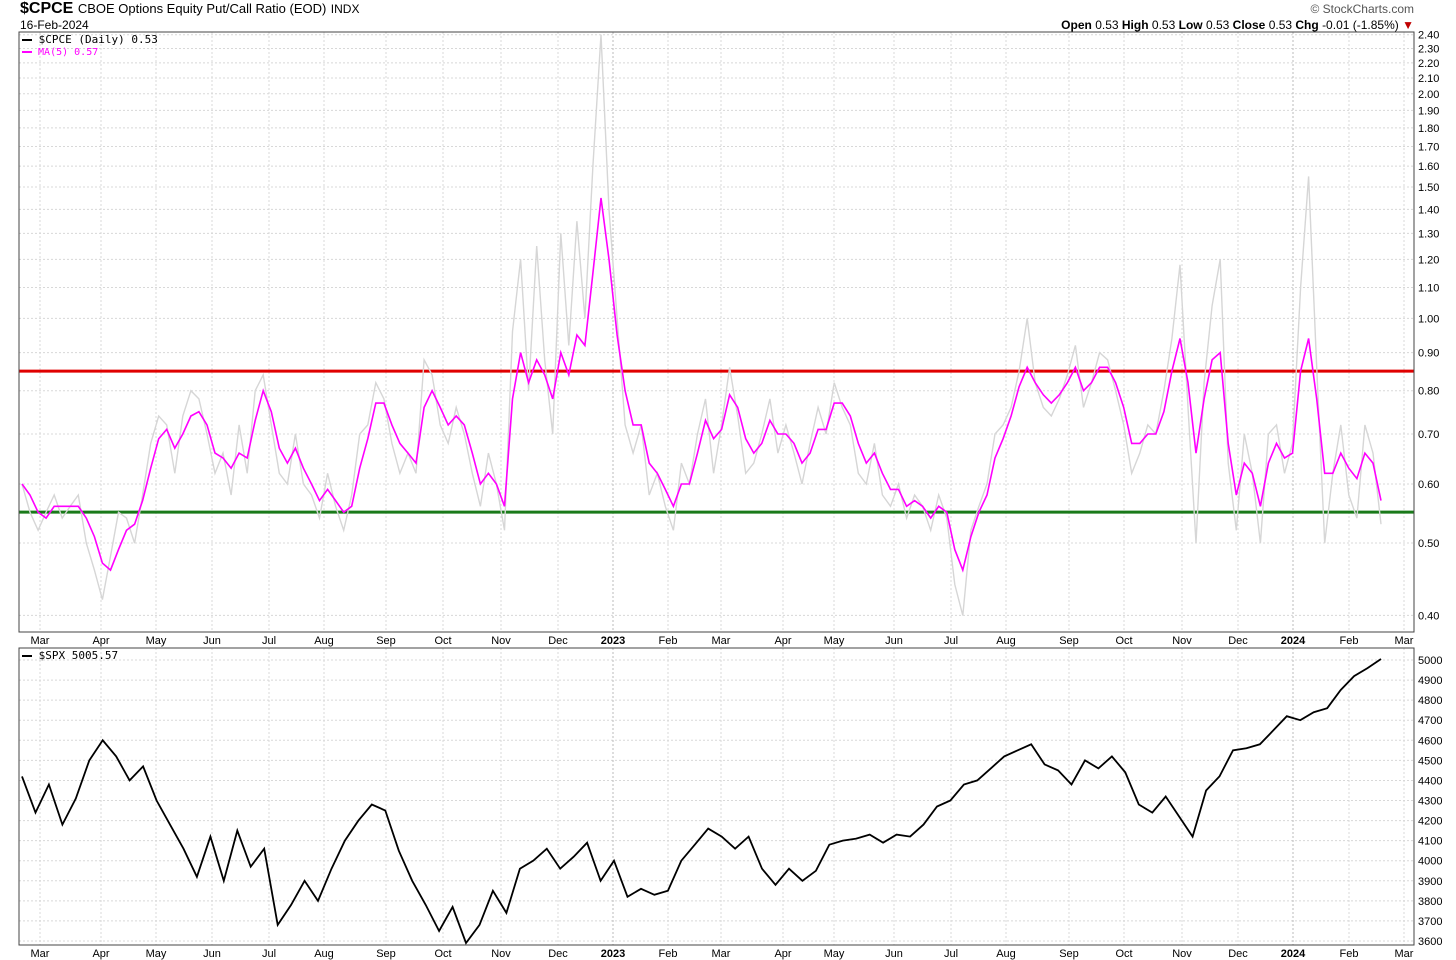  What do you see at coordinates (1428, 36) in the screenshot?
I see `y-tick-label: 2.40` at bounding box center [1428, 36].